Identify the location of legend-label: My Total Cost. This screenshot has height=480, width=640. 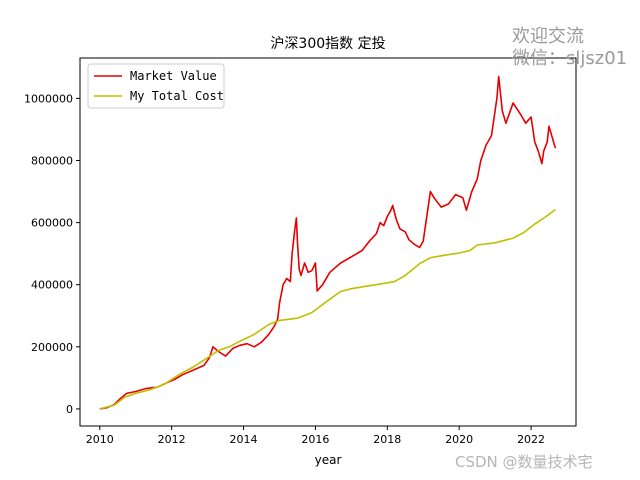
(177, 96).